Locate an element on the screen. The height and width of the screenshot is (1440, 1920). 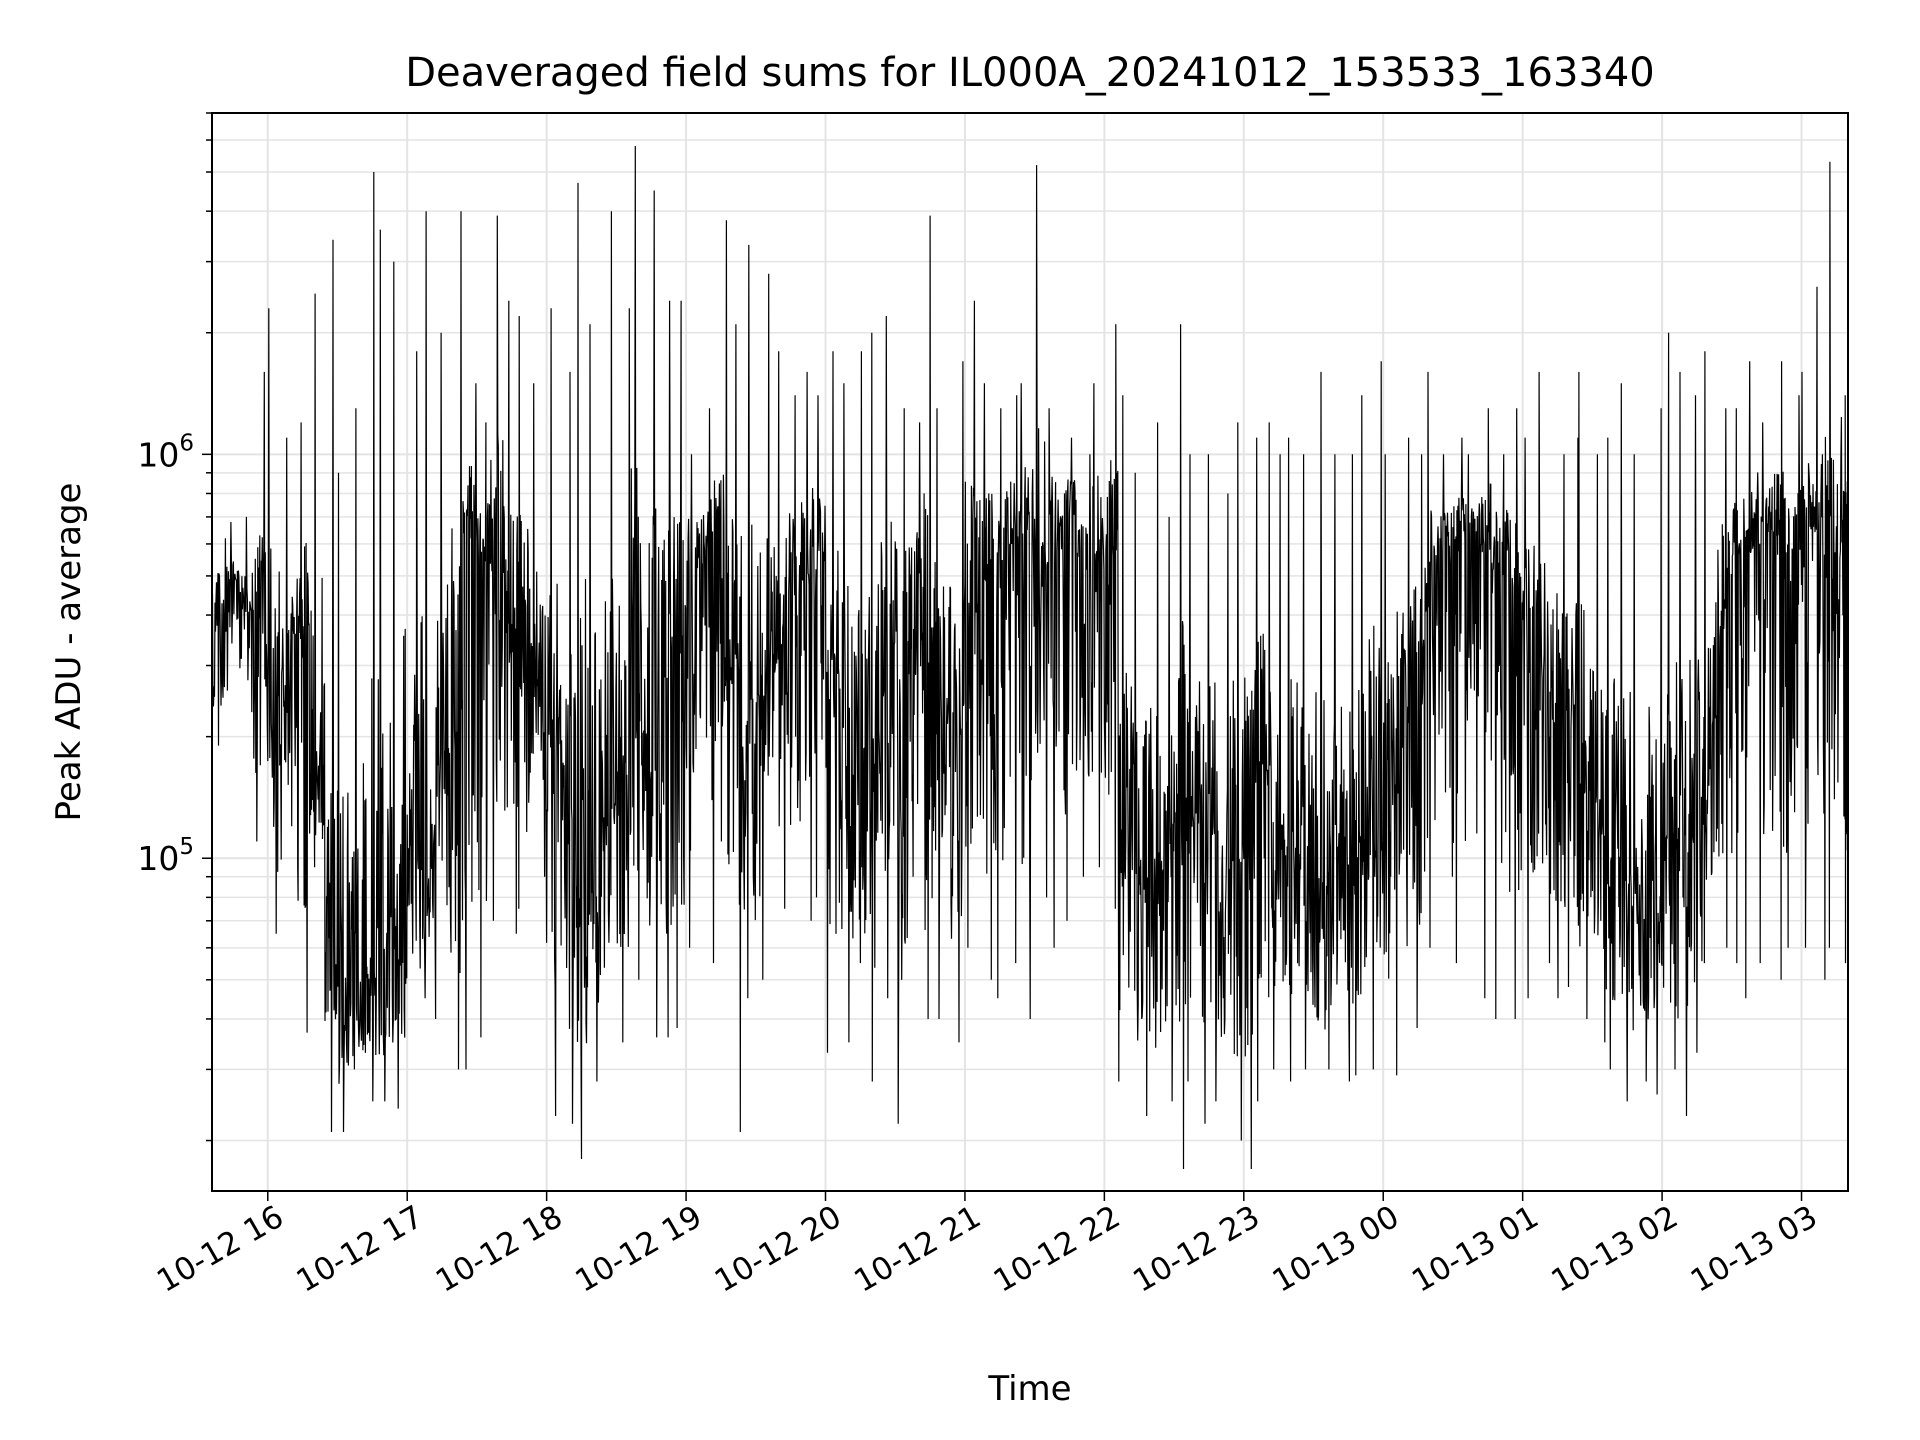
x-axis-label: Time is located at coordinates (1029, 1389).